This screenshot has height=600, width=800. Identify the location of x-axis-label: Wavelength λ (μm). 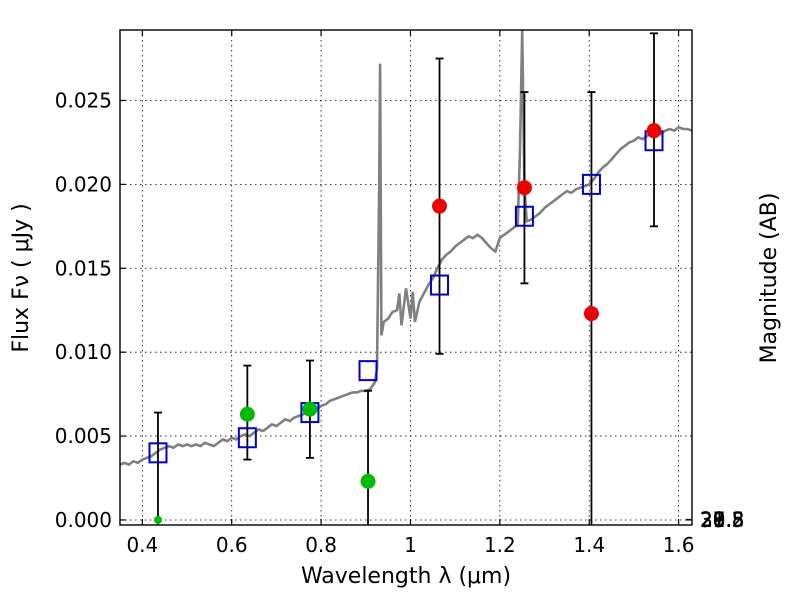
(406, 576).